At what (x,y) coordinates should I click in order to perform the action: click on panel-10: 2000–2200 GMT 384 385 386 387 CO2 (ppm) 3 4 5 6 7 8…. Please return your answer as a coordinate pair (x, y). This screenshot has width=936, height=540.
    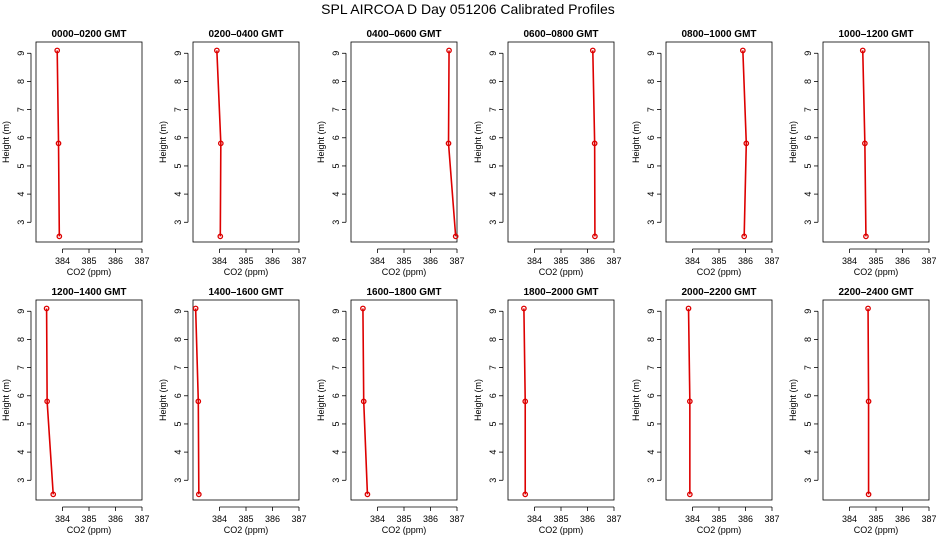
    Looking at the image, I should click on (705, 411).